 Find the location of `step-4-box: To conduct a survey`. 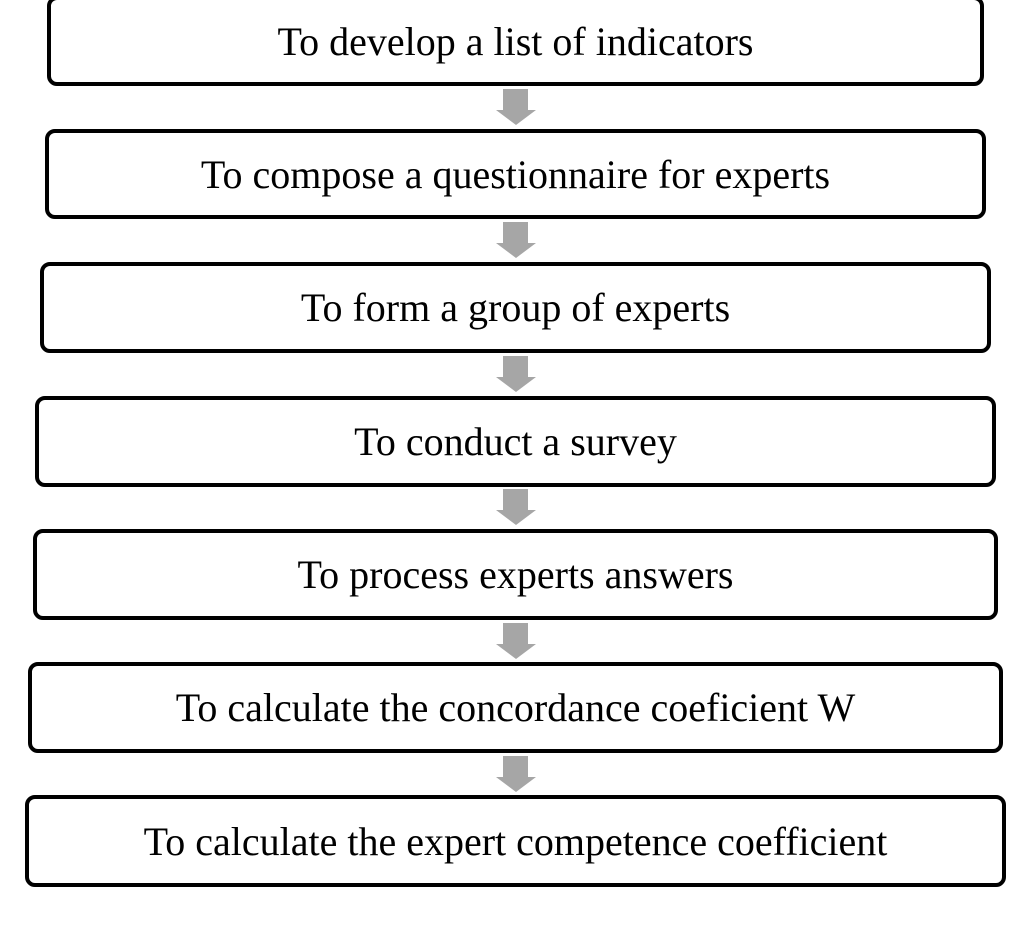

step-4-box: To conduct a survey is located at coordinates (515, 441).